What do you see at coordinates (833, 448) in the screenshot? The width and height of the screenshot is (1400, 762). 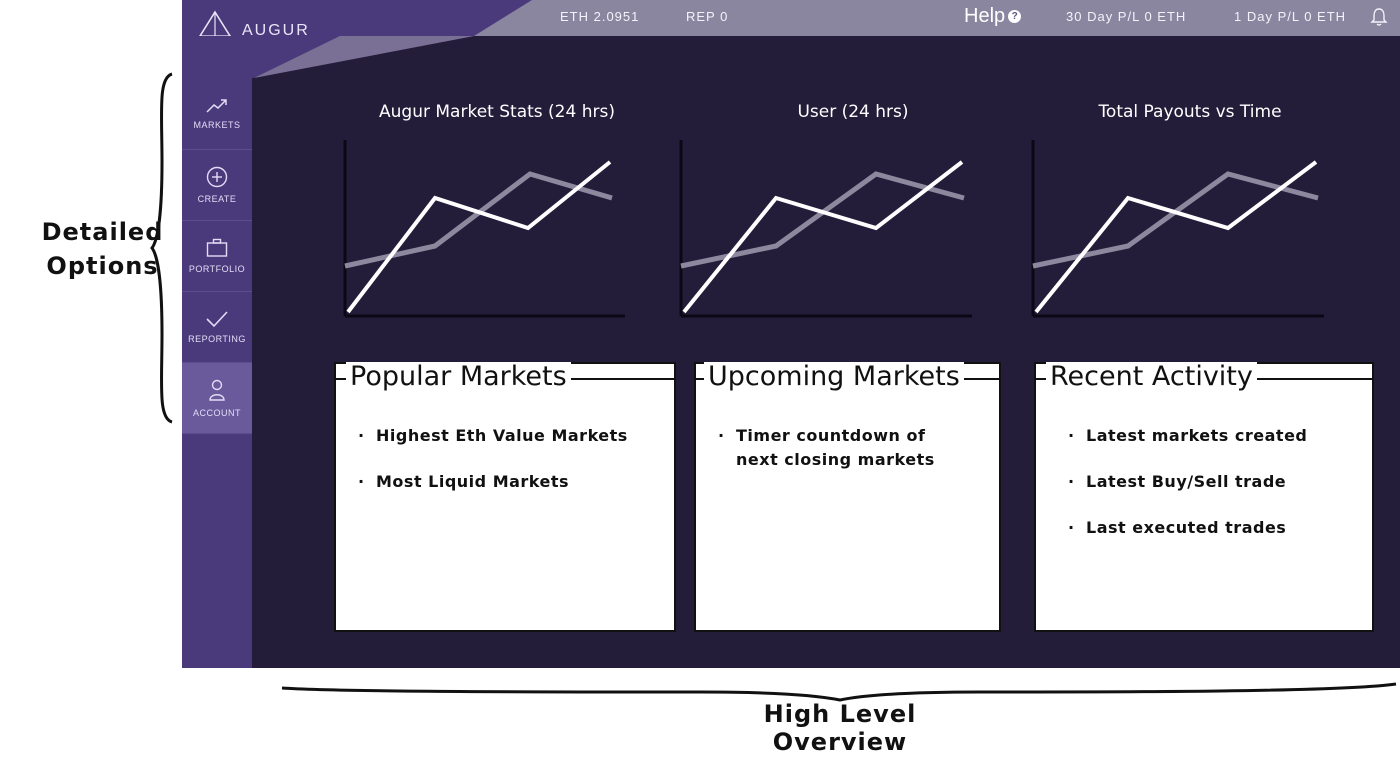 I see `list-item: Timer countdown of next closing markets` at bounding box center [833, 448].